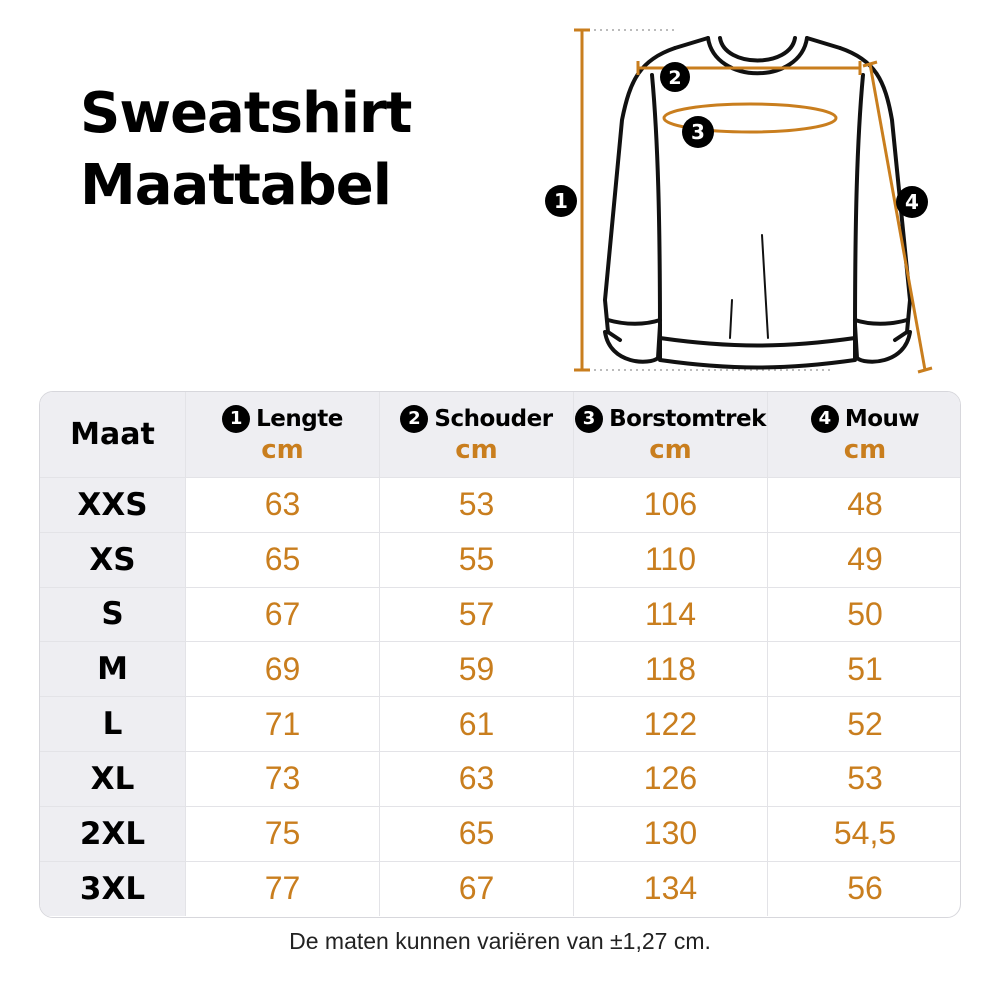  What do you see at coordinates (671, 779) in the screenshot?
I see `measurement-cell: 126` at bounding box center [671, 779].